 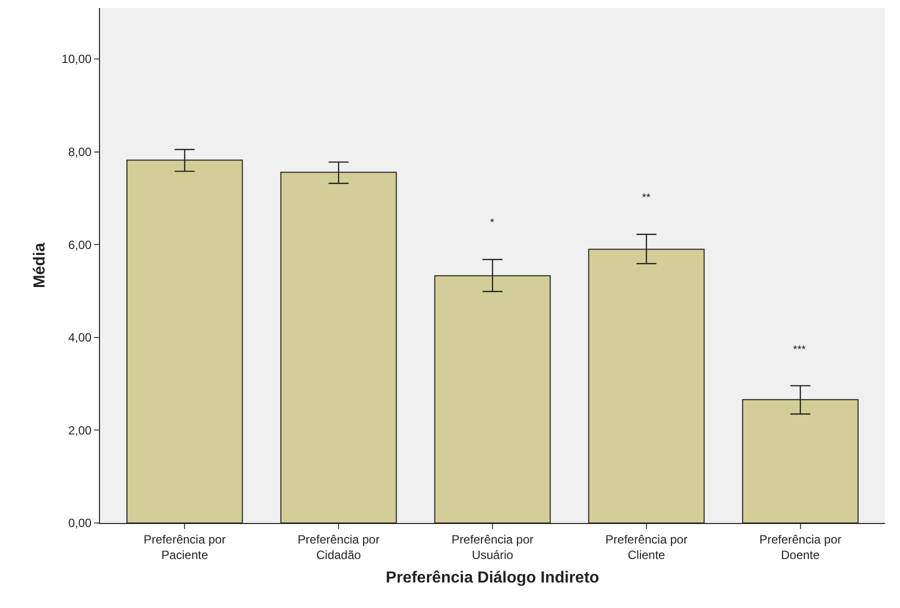 What do you see at coordinates (339, 547) in the screenshot?
I see `x-tick-label: Preferência por Cidadão` at bounding box center [339, 547].